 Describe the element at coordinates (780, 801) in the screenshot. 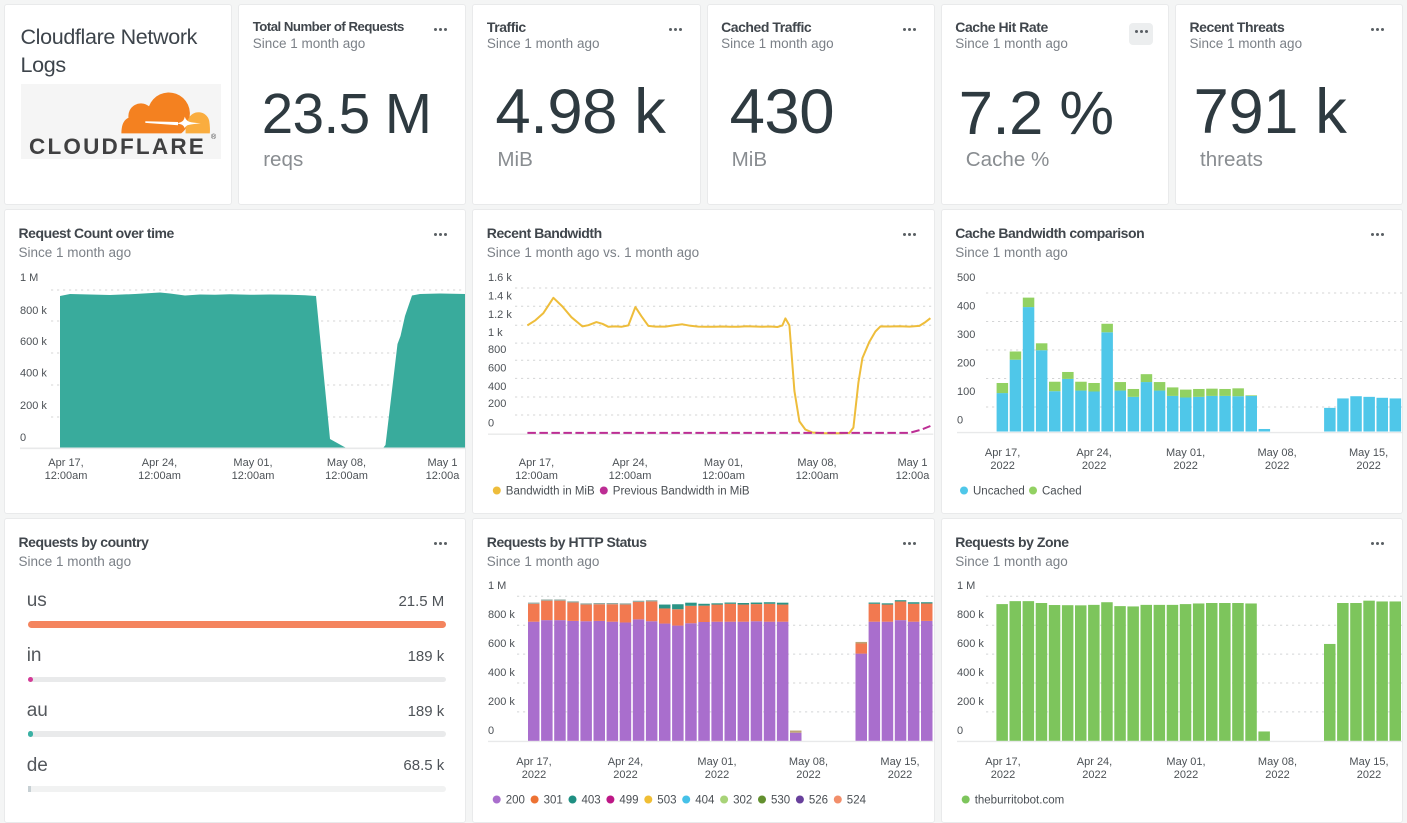

I see `svg-text: 530` at that location.